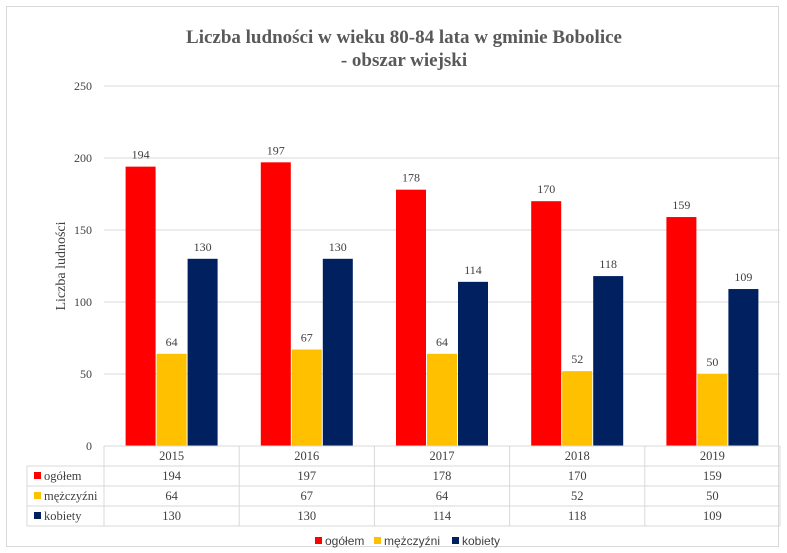  Describe the element at coordinates (307, 496) in the screenshot. I see `table-cell: 67` at that location.